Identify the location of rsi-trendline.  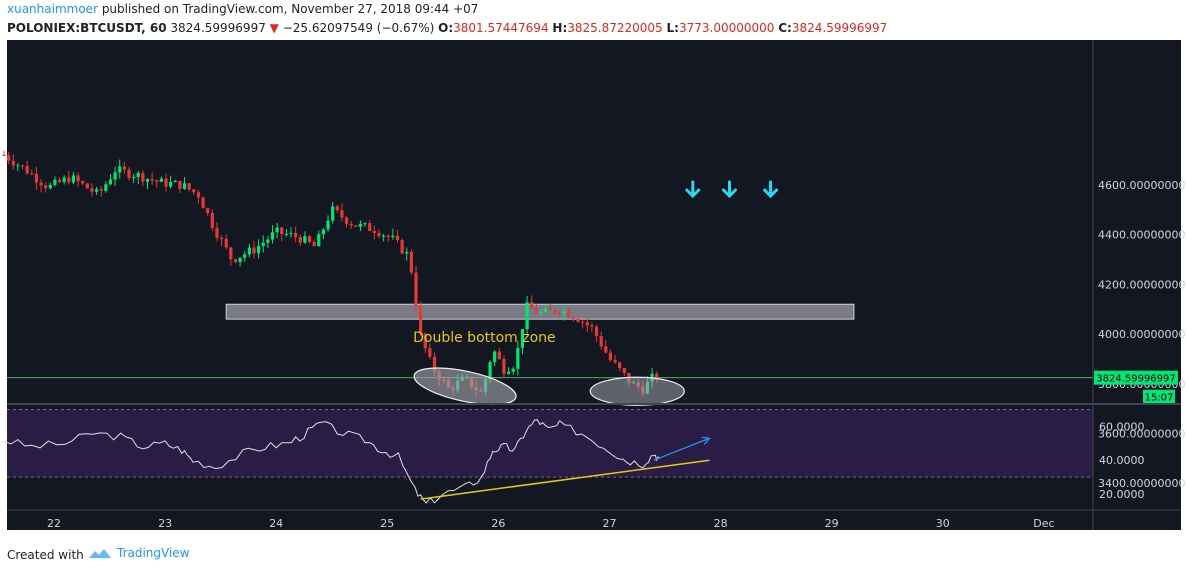
(565, 479).